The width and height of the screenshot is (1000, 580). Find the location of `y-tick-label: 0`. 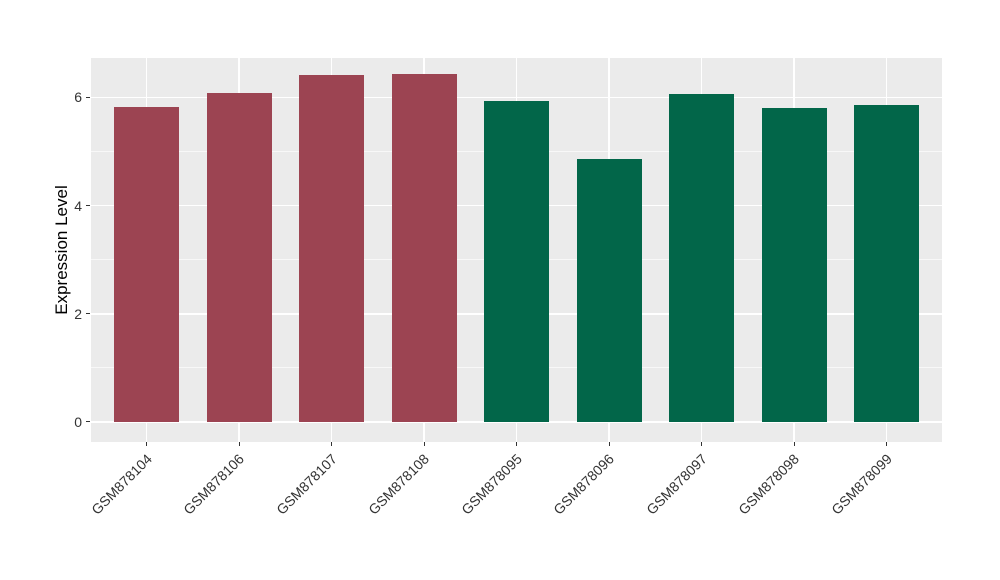

y-tick-label: 0 is located at coordinates (78, 421).